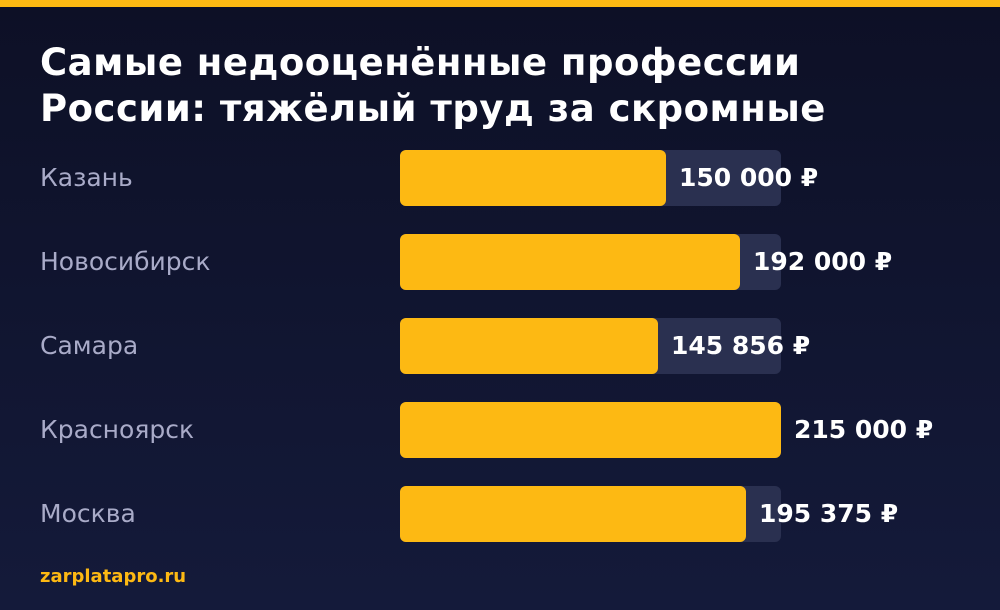 The height and width of the screenshot is (610, 1000). What do you see at coordinates (125, 261) in the screenshot?
I see `category-label: Новосибирск` at bounding box center [125, 261].